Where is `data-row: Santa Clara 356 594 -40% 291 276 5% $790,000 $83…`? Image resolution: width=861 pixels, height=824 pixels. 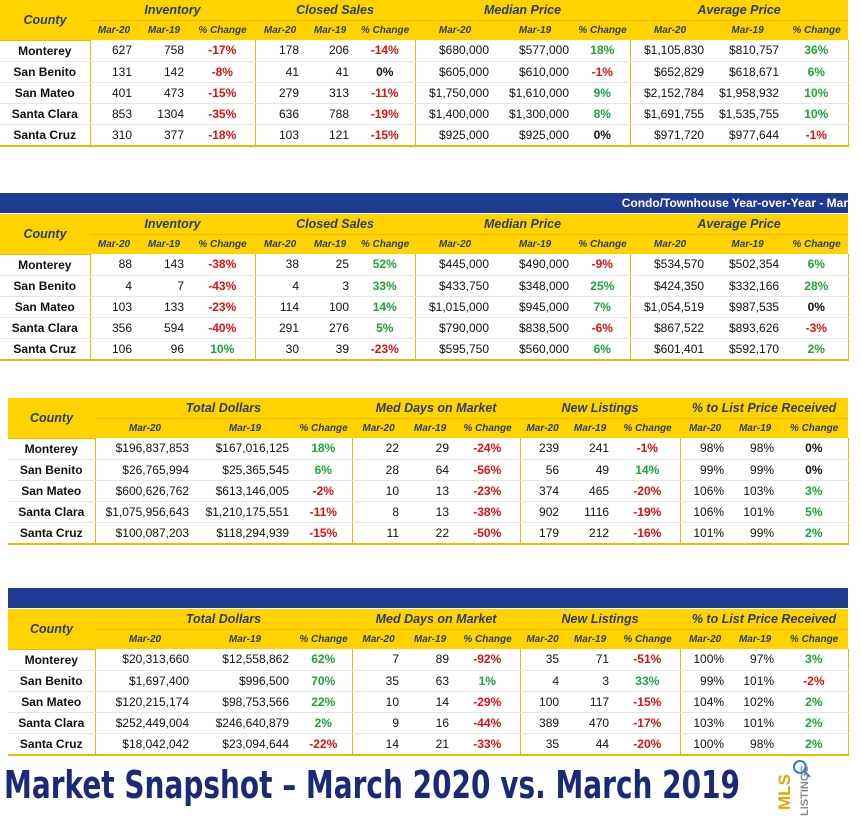
data-row: Santa Clara 356 594 -40% 291 276 5% $790,000 $83… is located at coordinates (424, 328).